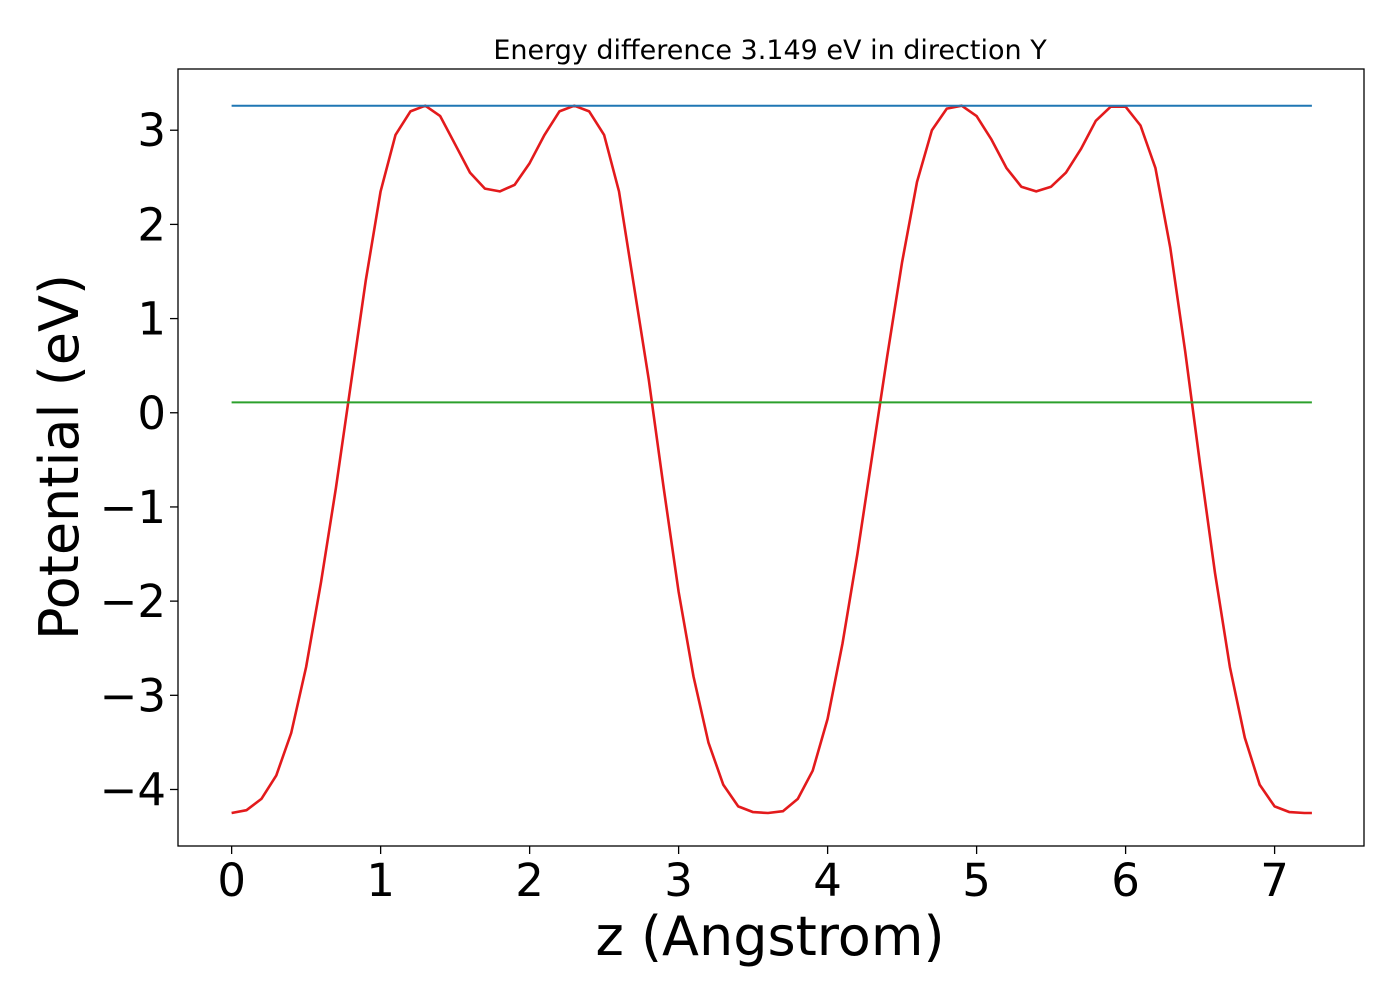 This screenshot has width=1400, height=1000. What do you see at coordinates (133, 507) in the screenshot?
I see `y-tick-label: −1` at bounding box center [133, 507].